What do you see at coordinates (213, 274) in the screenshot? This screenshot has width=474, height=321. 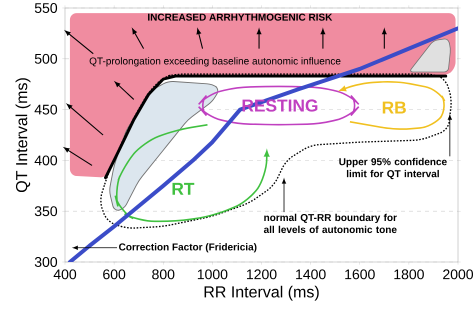 I see `x-tick-label: 1000` at bounding box center [213, 274].